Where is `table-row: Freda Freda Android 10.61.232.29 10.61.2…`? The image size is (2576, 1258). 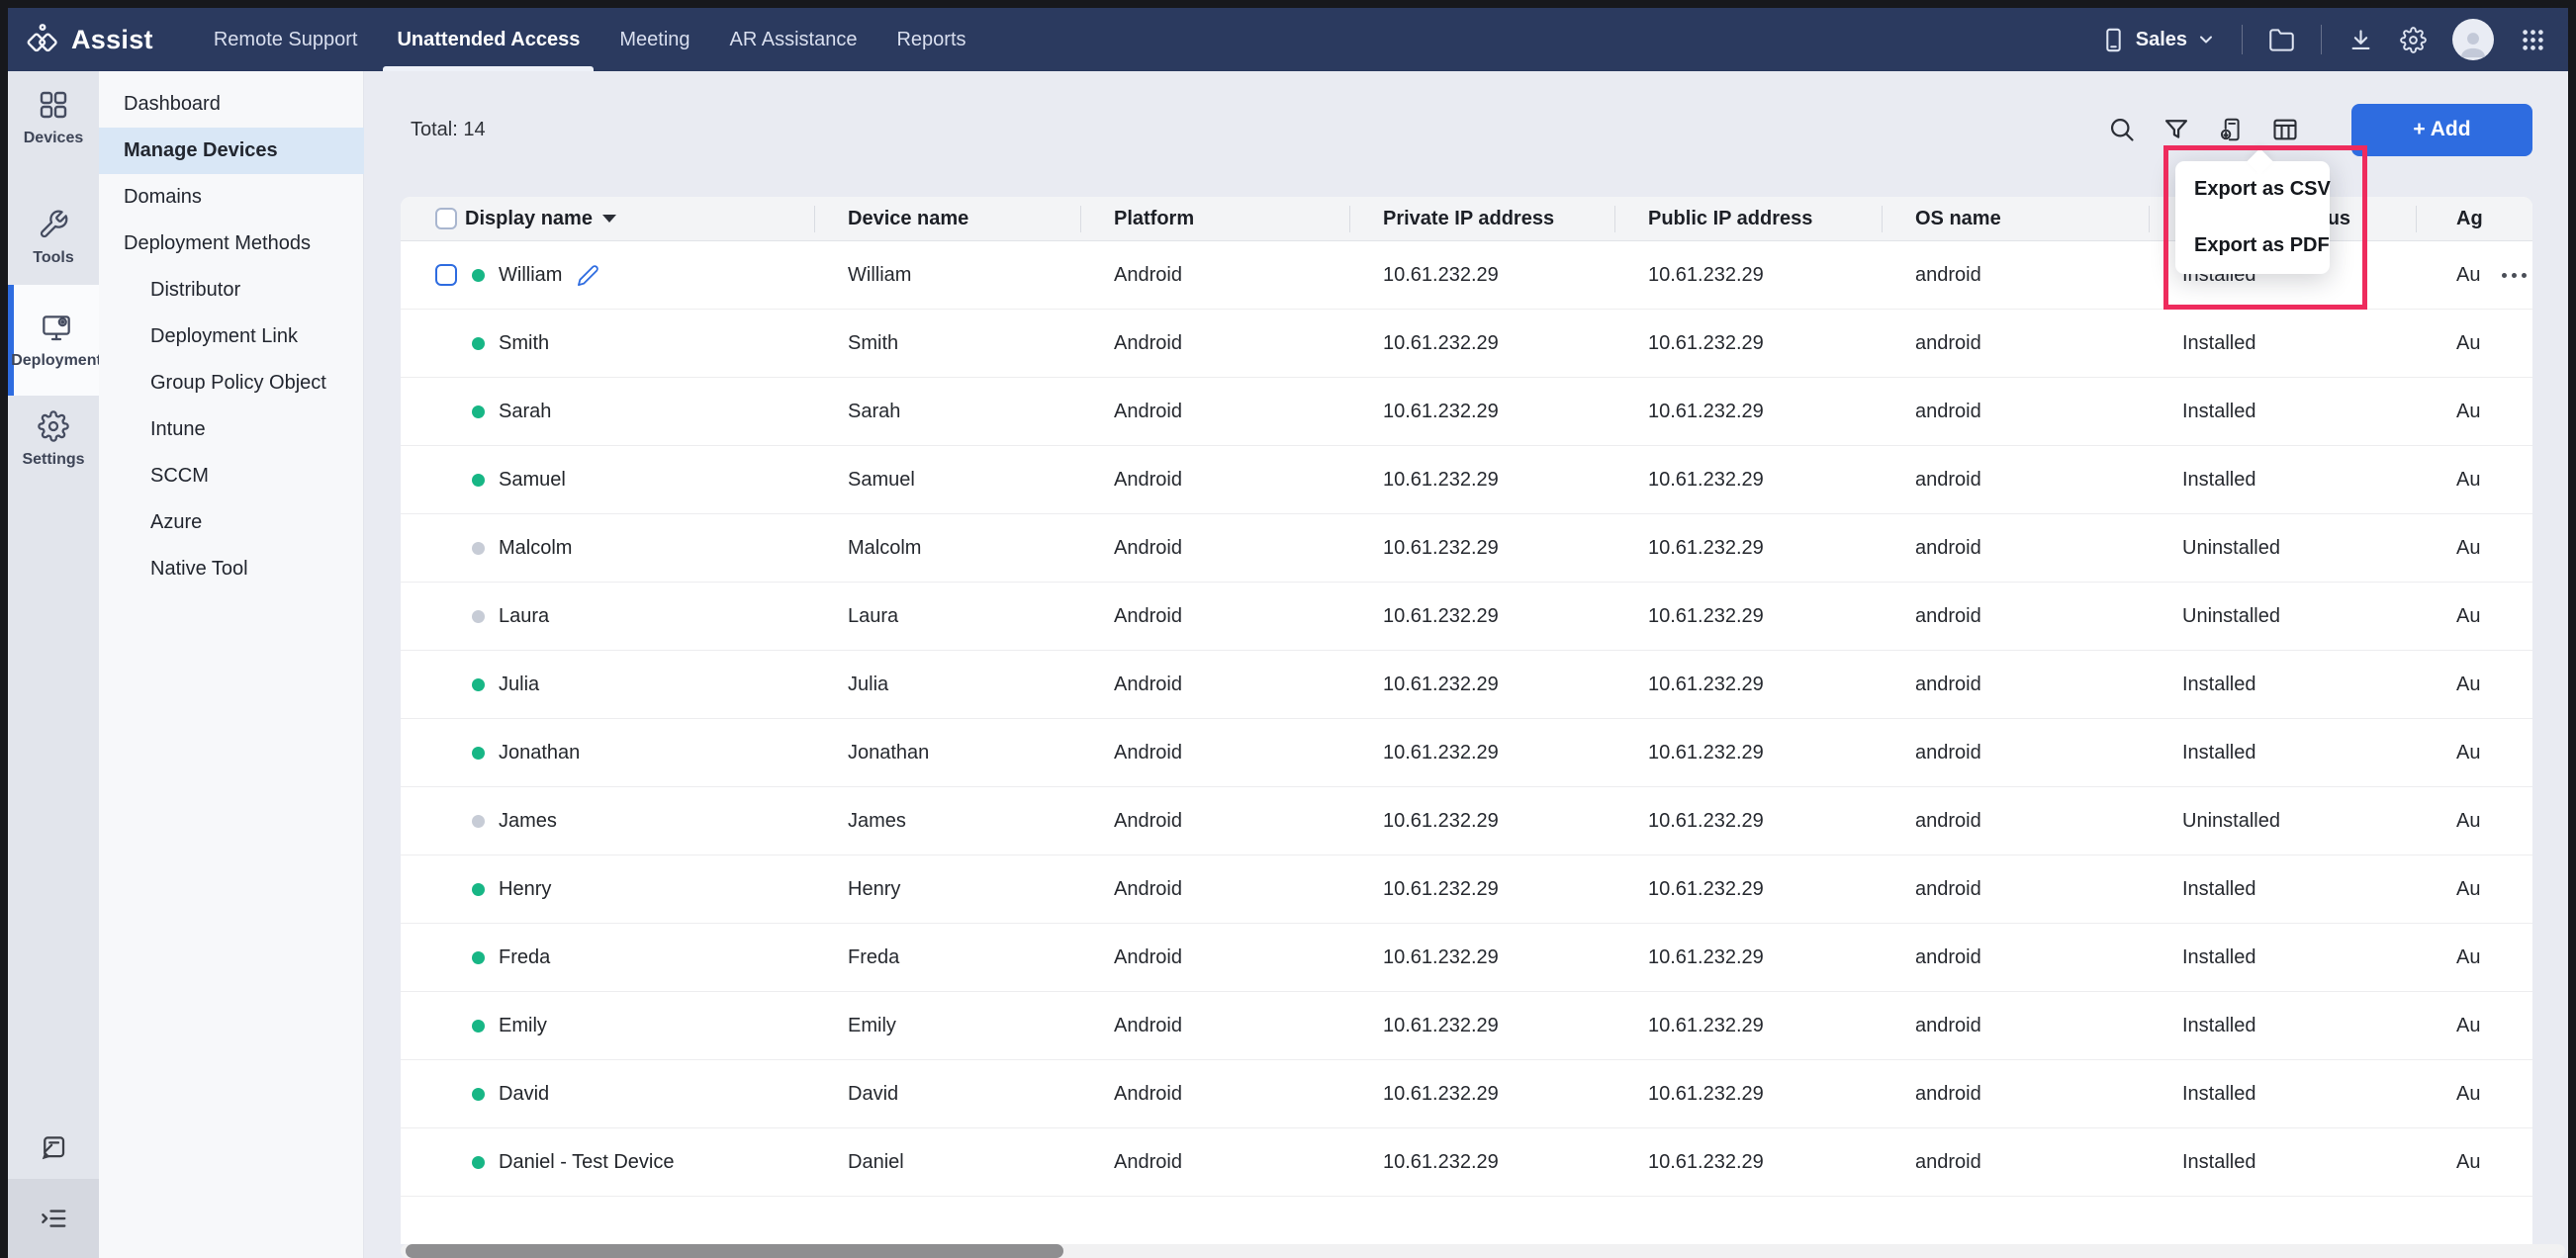 table-row: Freda Freda Android 10.61.232.29 10.61.2… is located at coordinates (1467, 958).